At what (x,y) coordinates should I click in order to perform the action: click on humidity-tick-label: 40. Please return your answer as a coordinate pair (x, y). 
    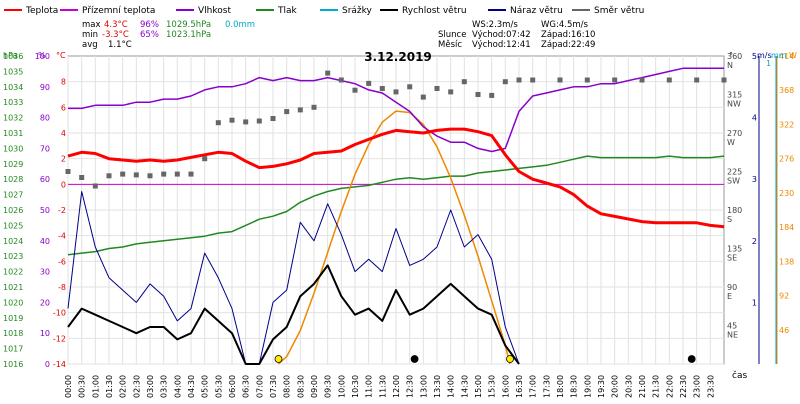
    Looking at the image, I should click on (45, 241).